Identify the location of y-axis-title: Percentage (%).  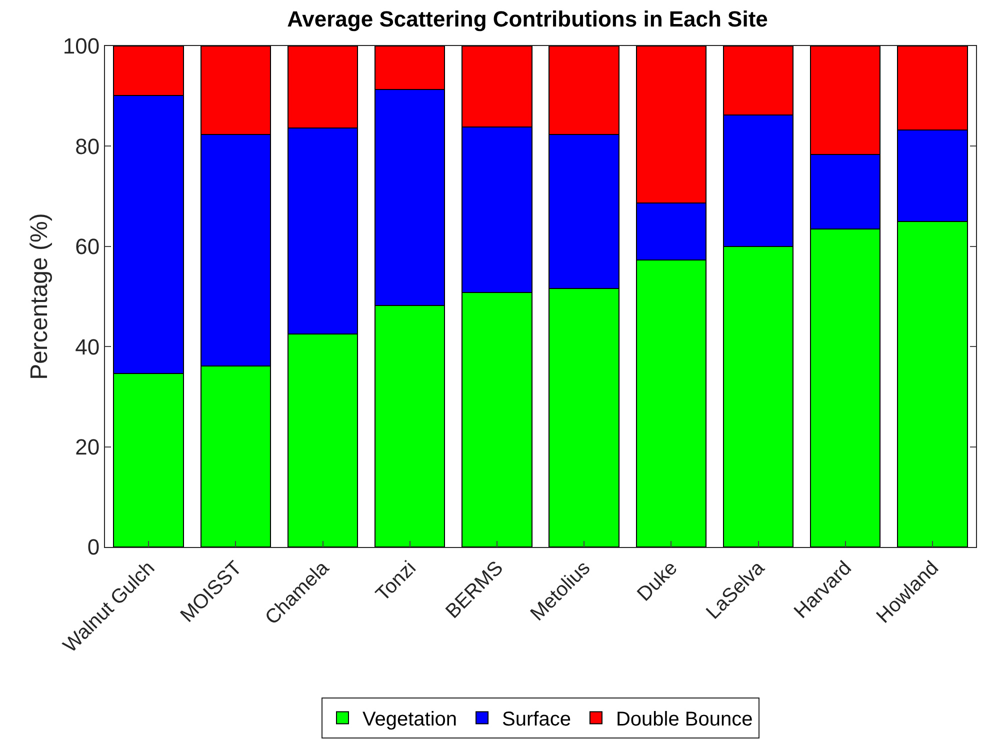
(39, 296).